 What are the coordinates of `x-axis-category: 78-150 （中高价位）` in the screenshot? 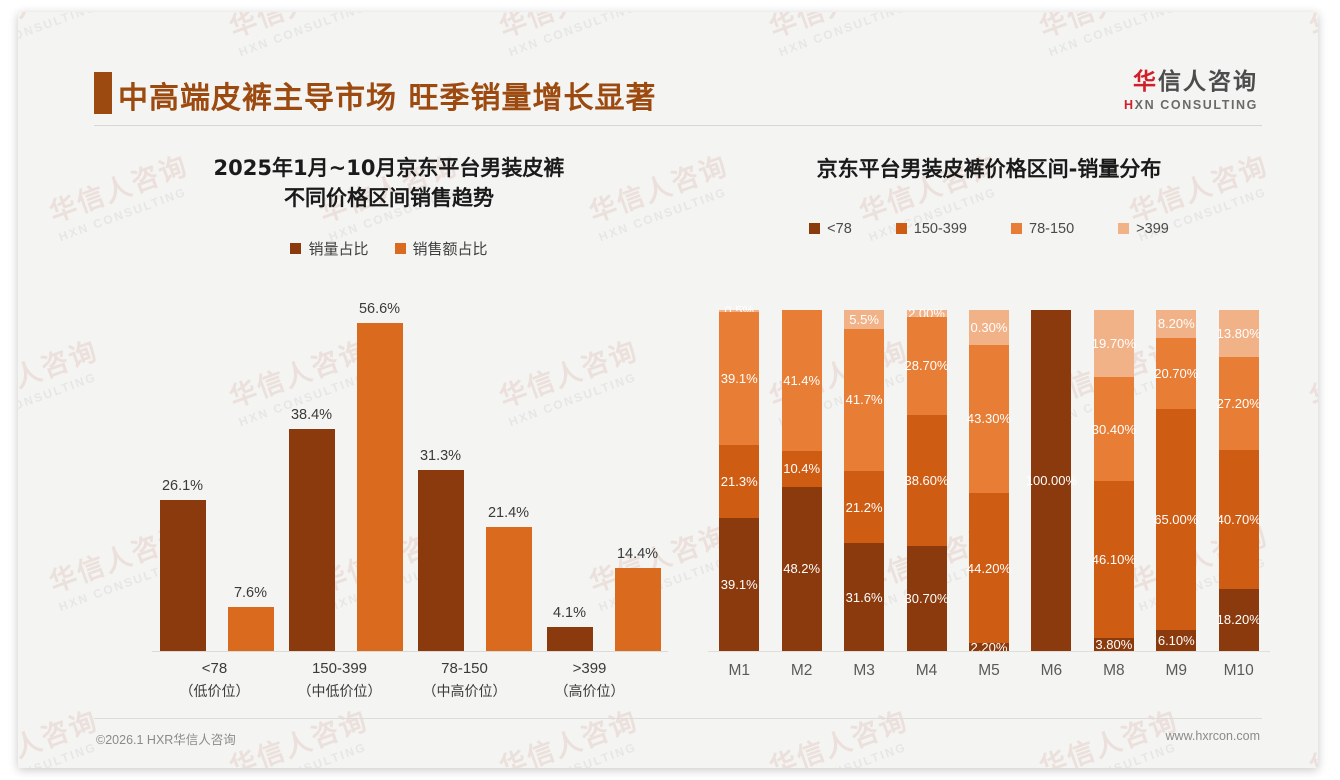 It's located at (464, 680).